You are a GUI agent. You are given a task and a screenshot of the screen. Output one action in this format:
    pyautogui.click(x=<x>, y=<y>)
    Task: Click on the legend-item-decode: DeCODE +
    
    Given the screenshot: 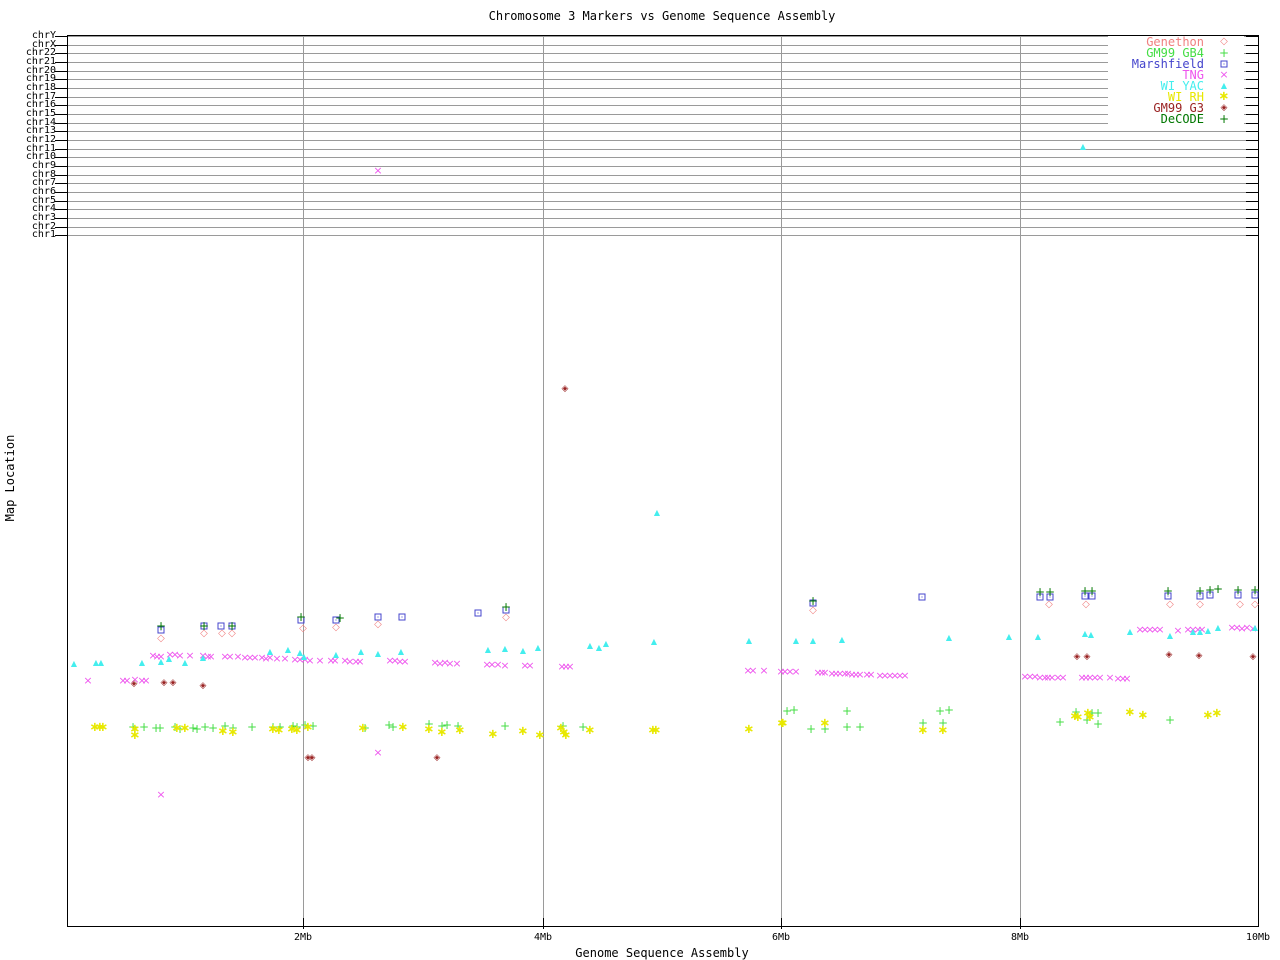 What is the action you would take?
    pyautogui.click(x=1176, y=119)
    